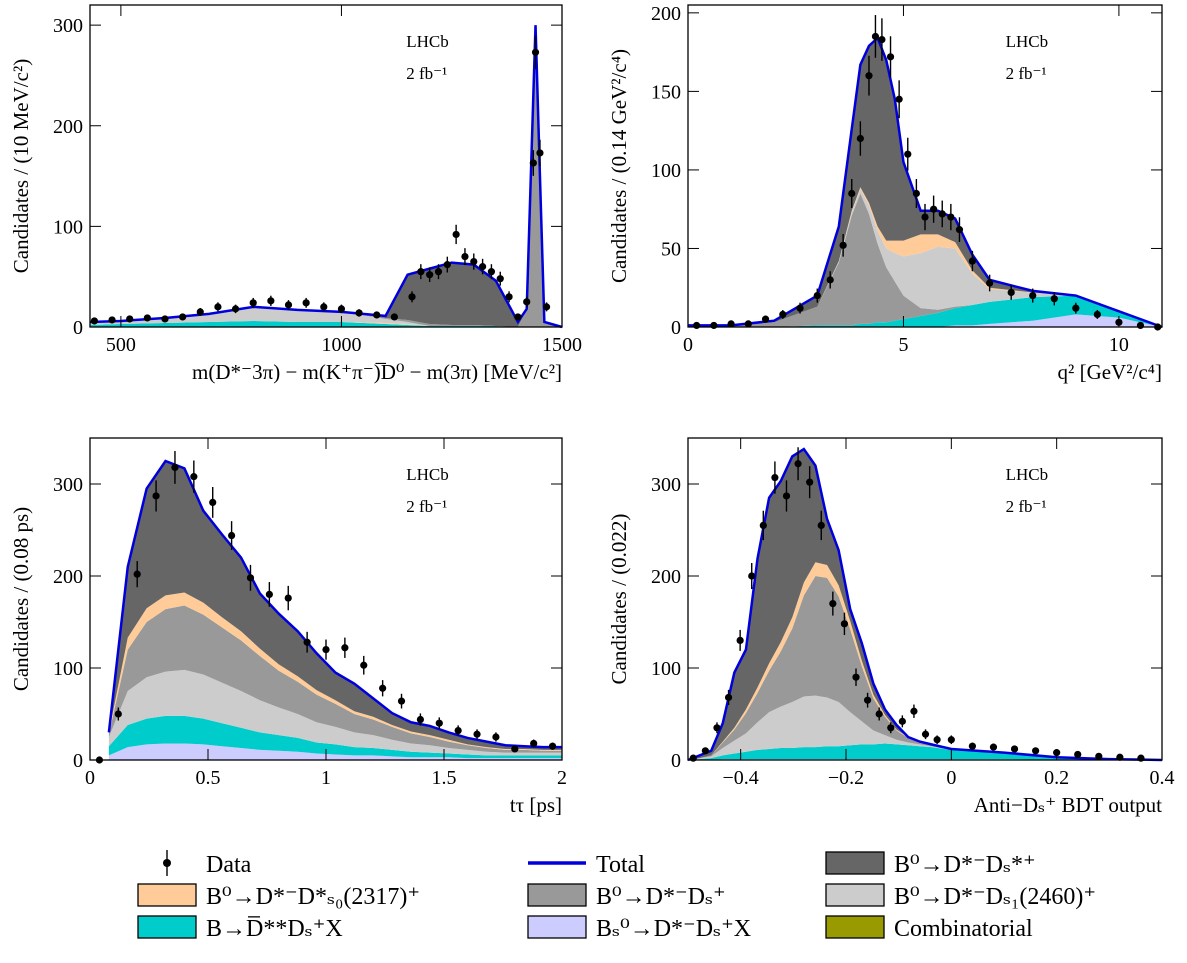  I want to click on data-points, so click(326, 607).